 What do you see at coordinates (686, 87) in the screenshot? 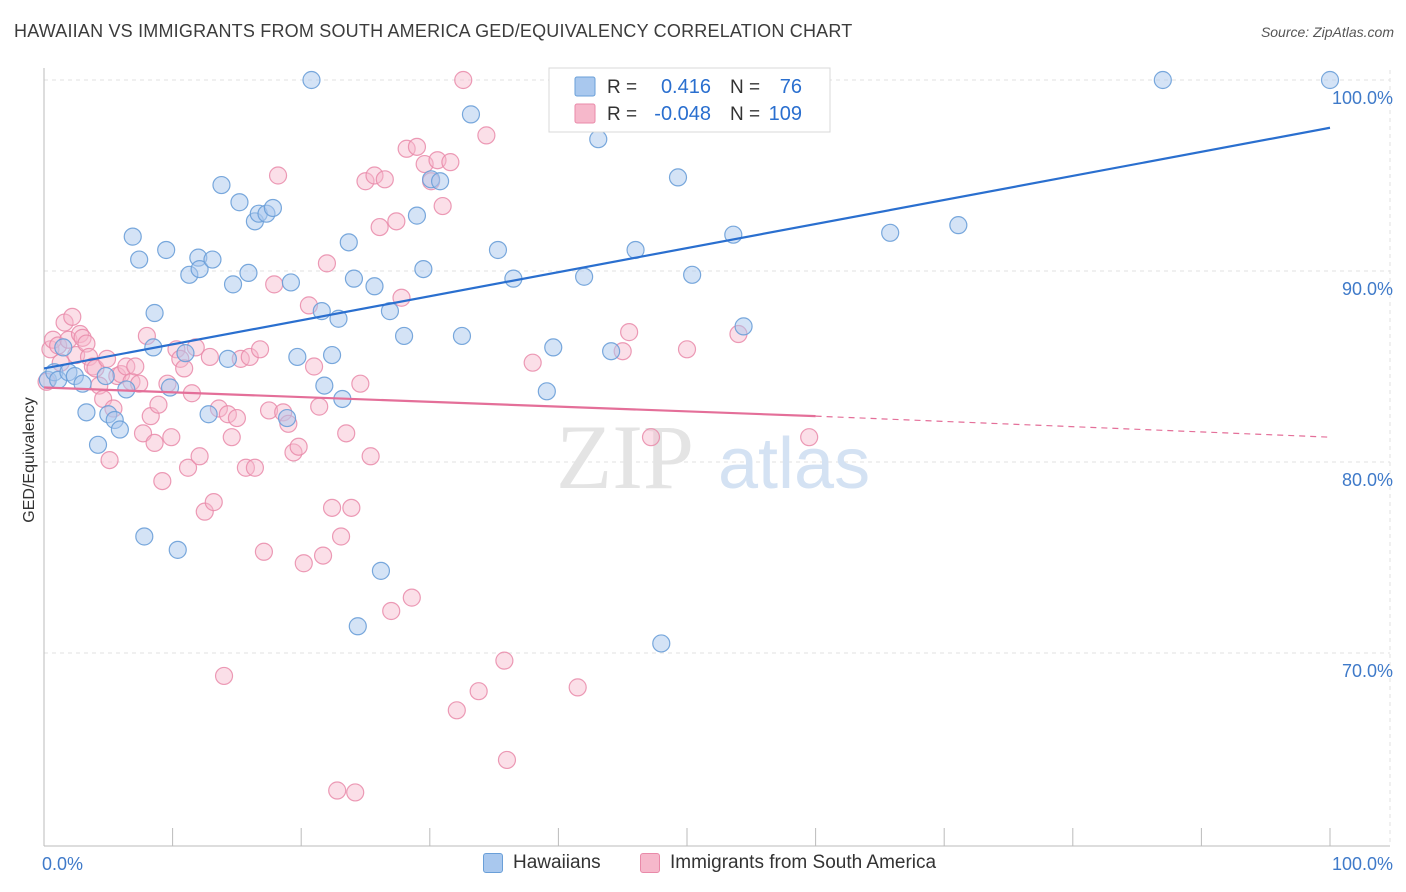
I see `legend-r-value-1: 0.416` at bounding box center [686, 87].